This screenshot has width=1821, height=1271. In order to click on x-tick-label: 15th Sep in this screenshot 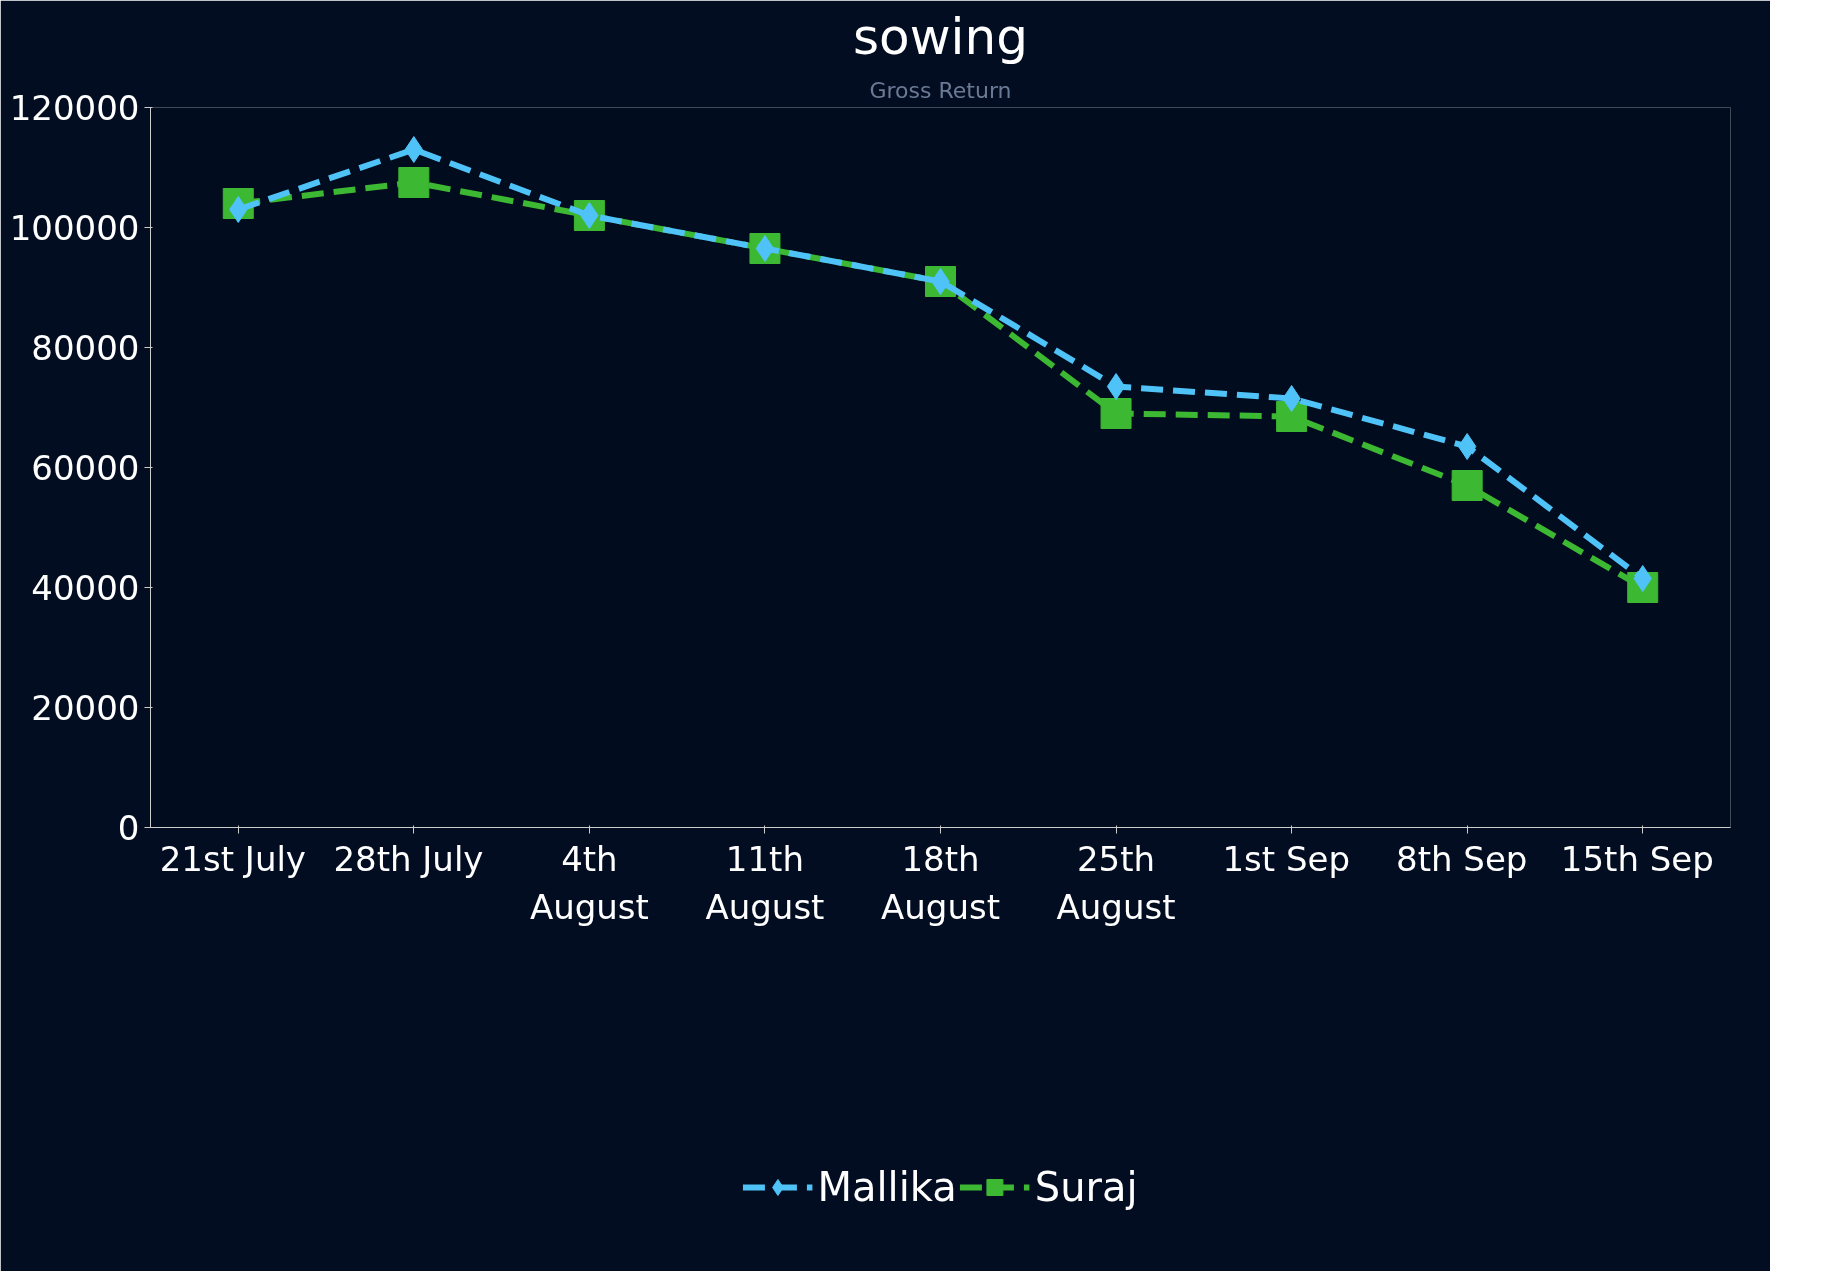, I will do `click(1637, 858)`.